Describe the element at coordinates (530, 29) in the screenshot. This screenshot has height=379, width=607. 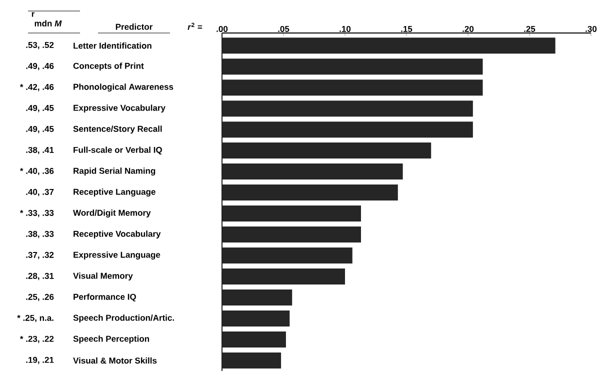
I see `x-tick-label: .25` at that location.